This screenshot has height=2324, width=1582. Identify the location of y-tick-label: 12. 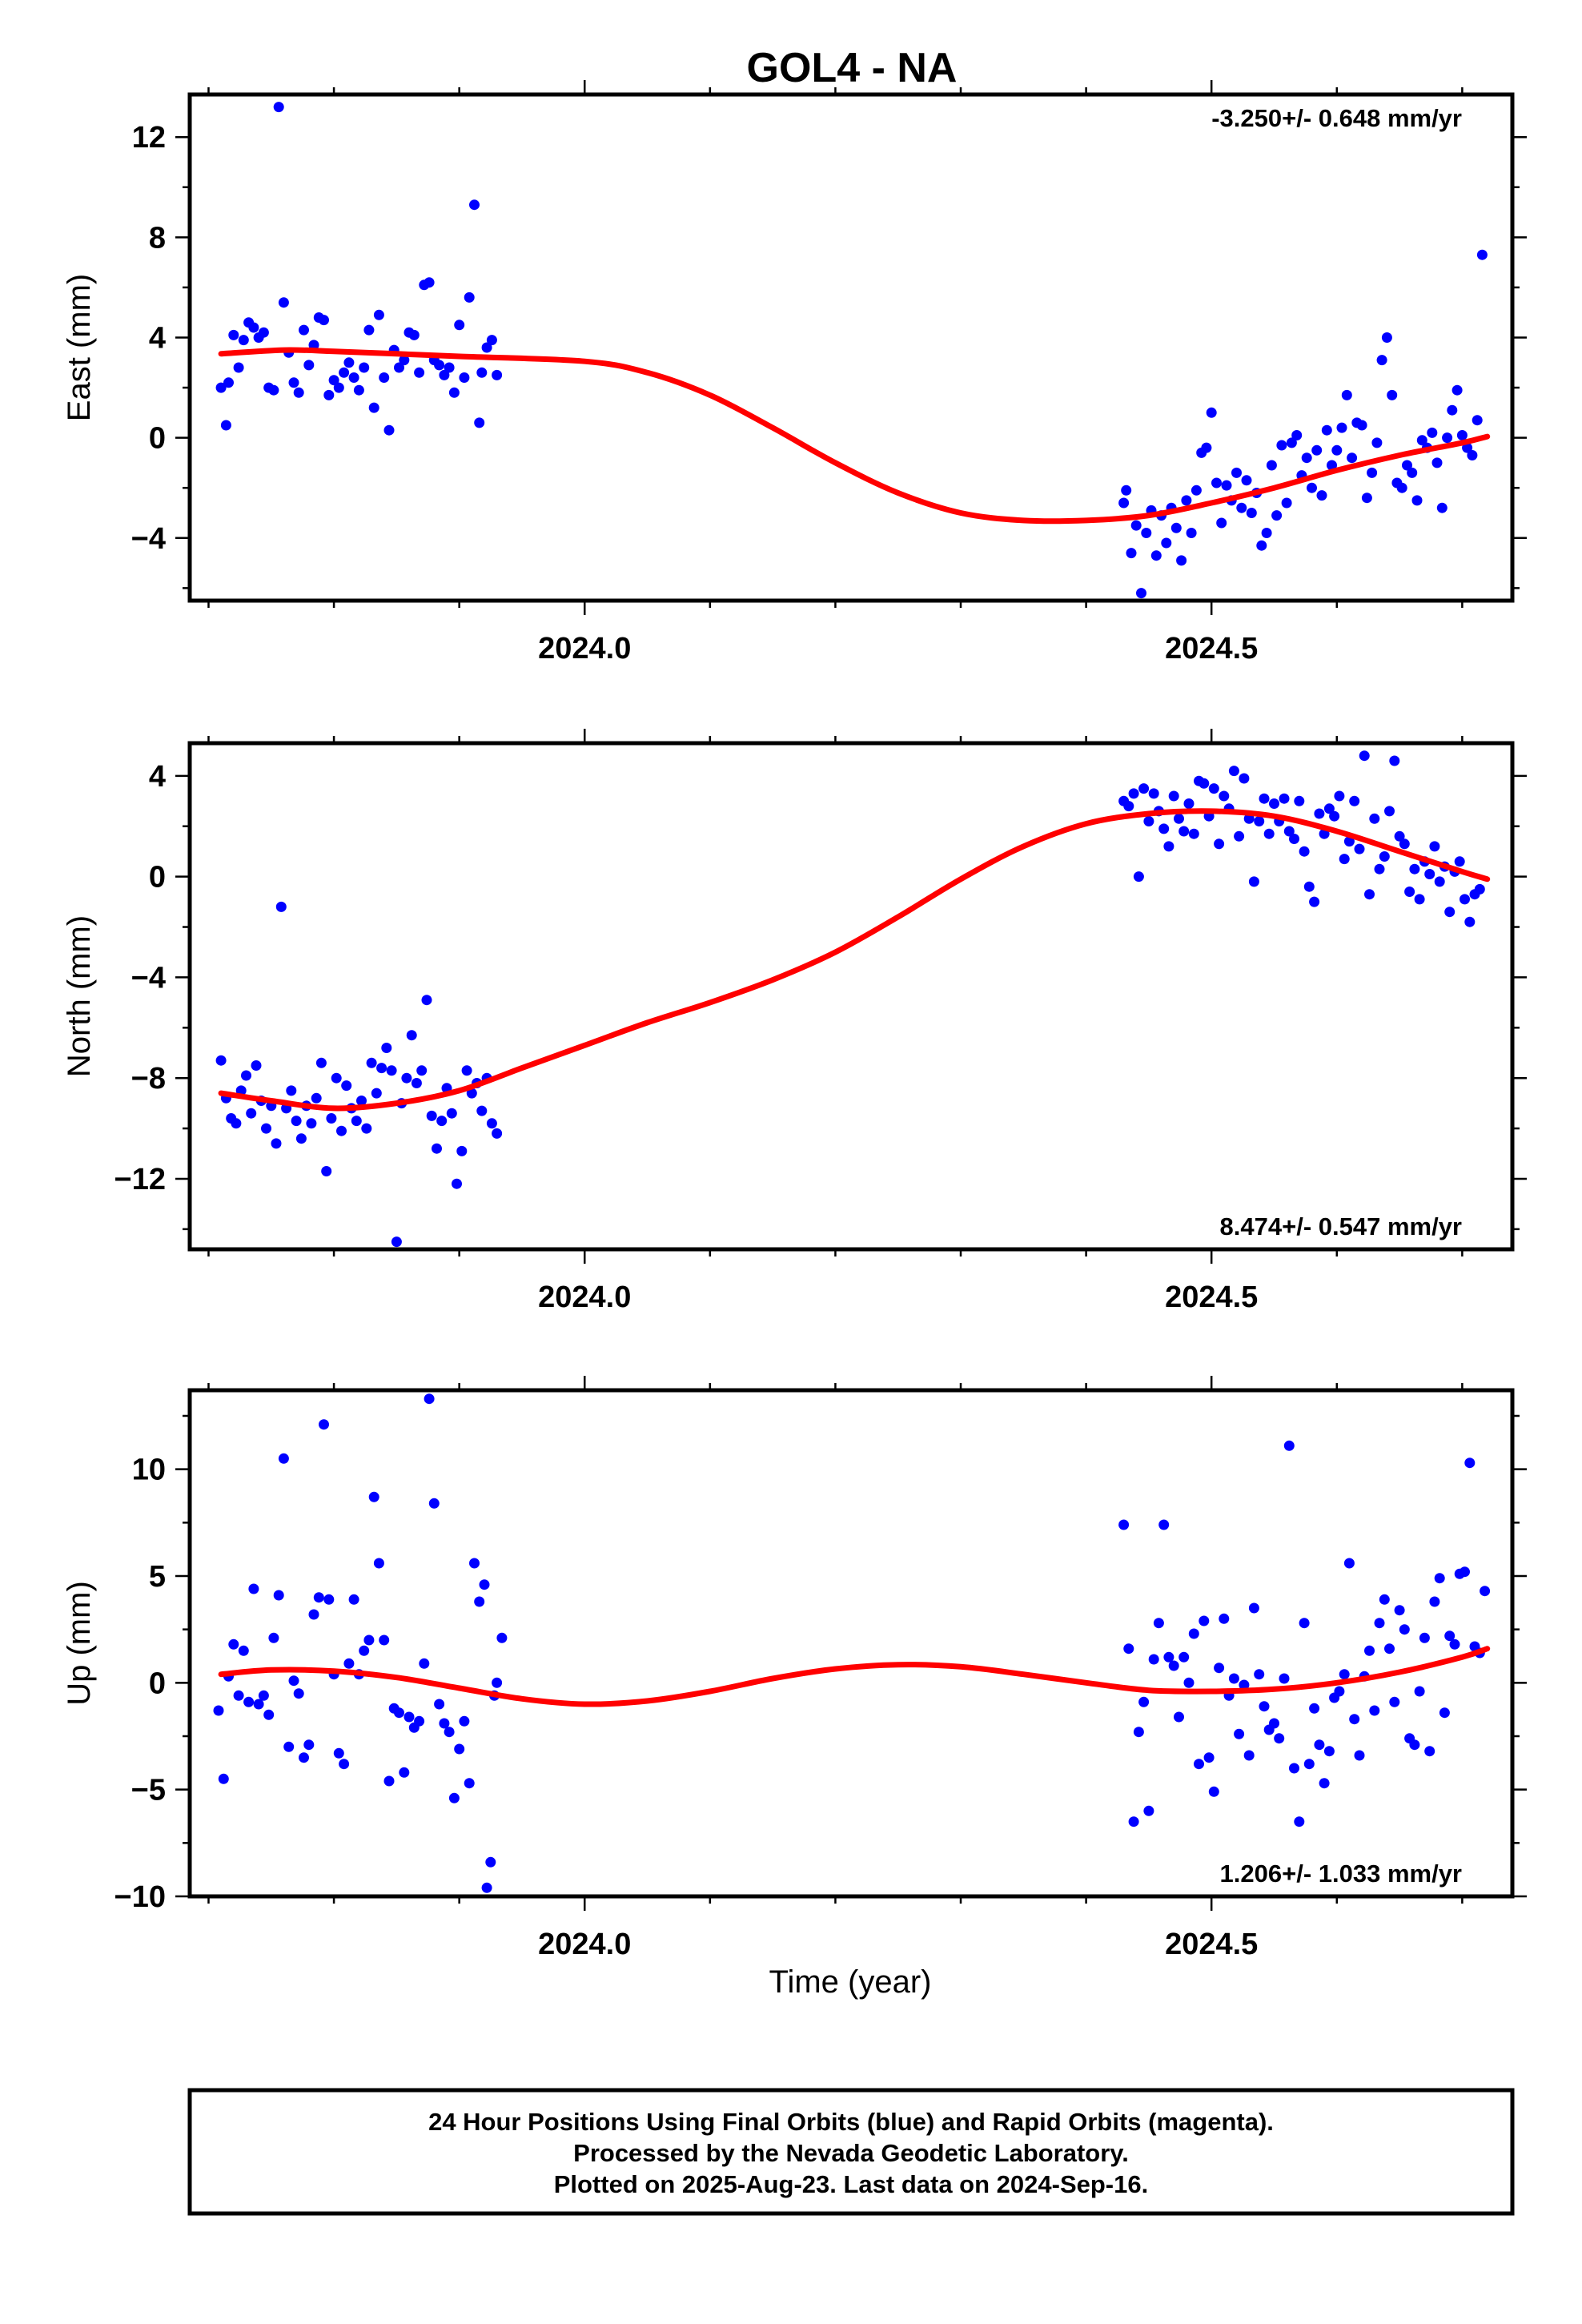
(149, 138).